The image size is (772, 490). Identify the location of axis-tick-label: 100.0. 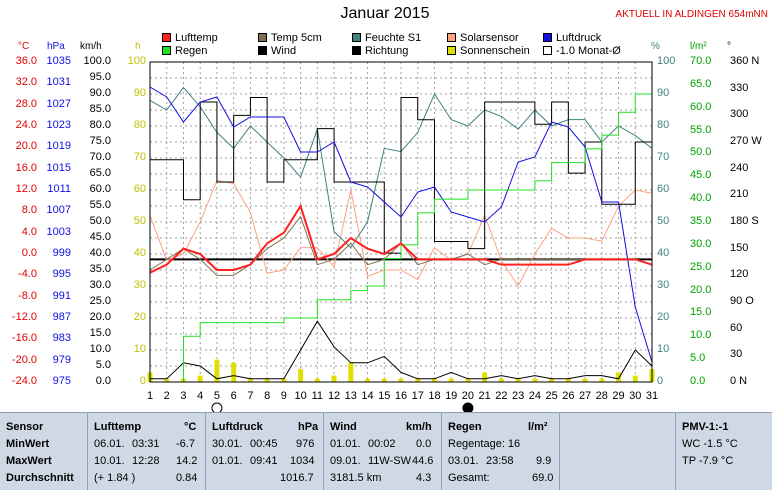
(97, 61).